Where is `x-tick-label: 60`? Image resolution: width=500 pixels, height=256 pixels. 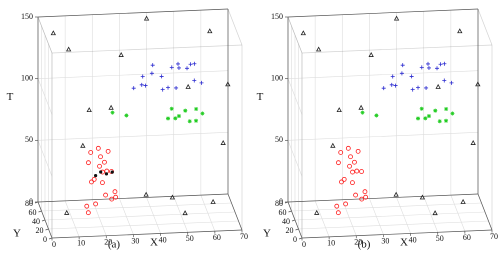
x-tick-label: 60 is located at coordinates (467, 237).